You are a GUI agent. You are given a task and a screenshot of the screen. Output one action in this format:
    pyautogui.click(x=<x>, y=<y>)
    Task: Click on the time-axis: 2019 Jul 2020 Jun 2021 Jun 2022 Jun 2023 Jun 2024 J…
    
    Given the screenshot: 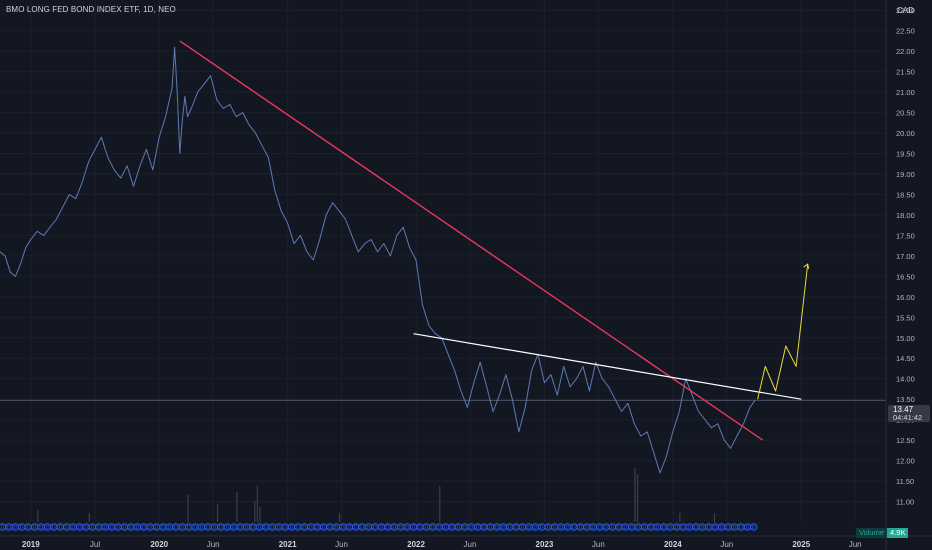 What is the action you would take?
    pyautogui.click(x=466, y=542)
    